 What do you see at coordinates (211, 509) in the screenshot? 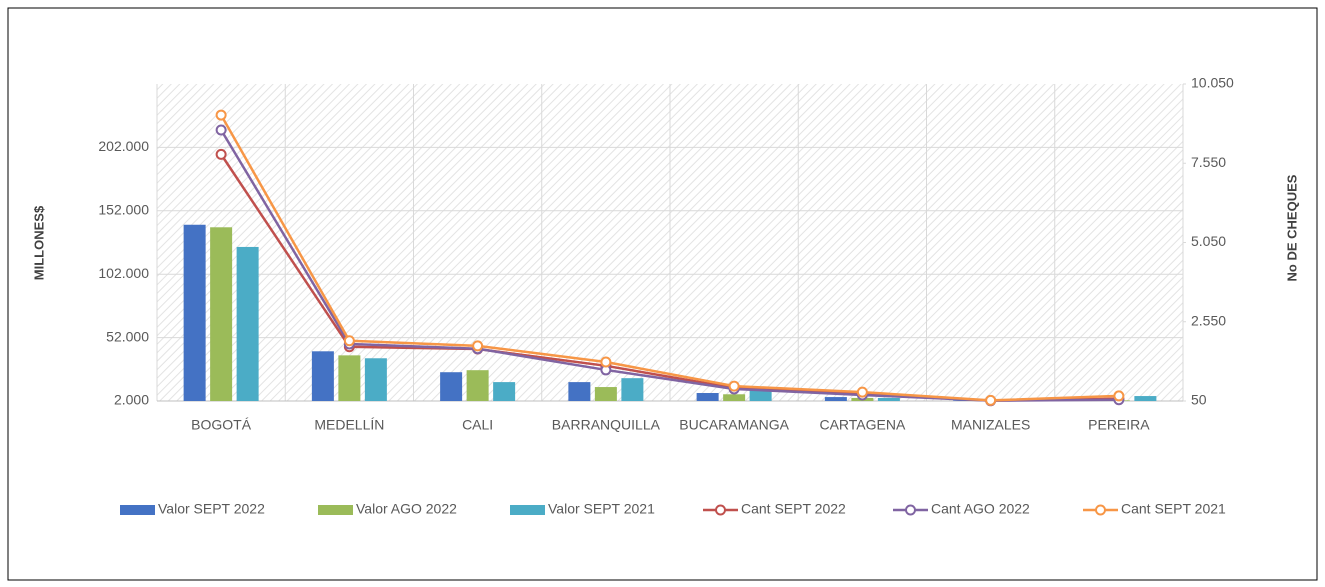
I see `legend-label: Valor SEPT 2022` at bounding box center [211, 509].